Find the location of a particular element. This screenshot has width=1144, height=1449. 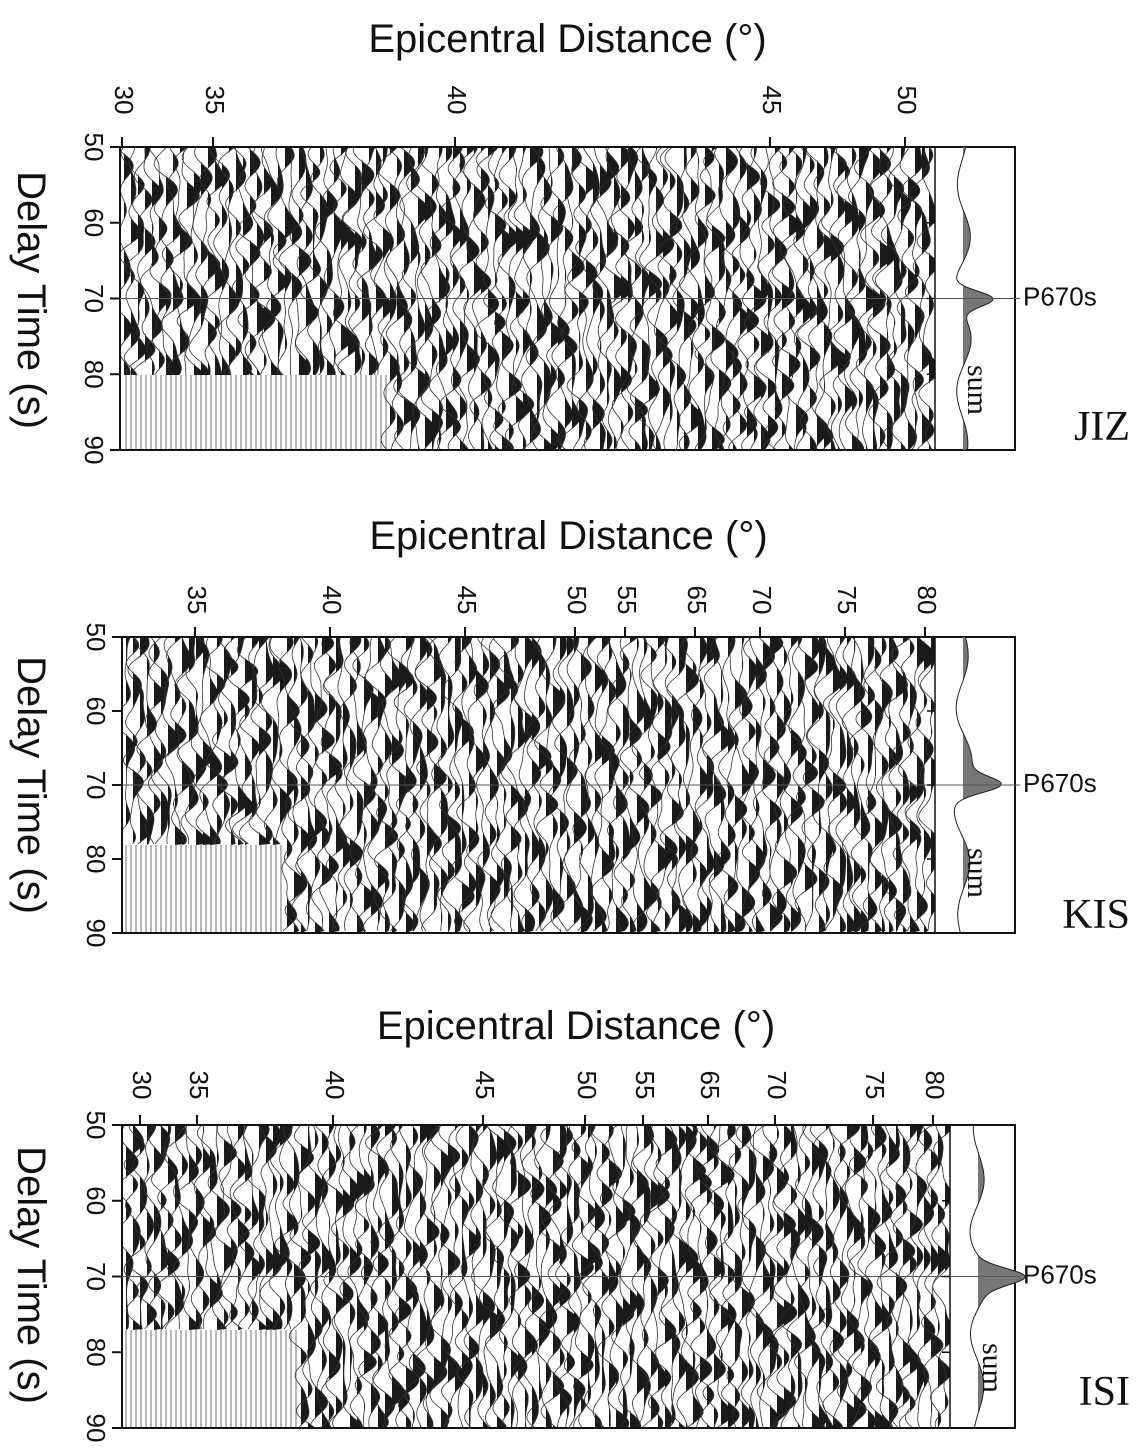

phase-label: P670s is located at coordinates (1060, 1274).